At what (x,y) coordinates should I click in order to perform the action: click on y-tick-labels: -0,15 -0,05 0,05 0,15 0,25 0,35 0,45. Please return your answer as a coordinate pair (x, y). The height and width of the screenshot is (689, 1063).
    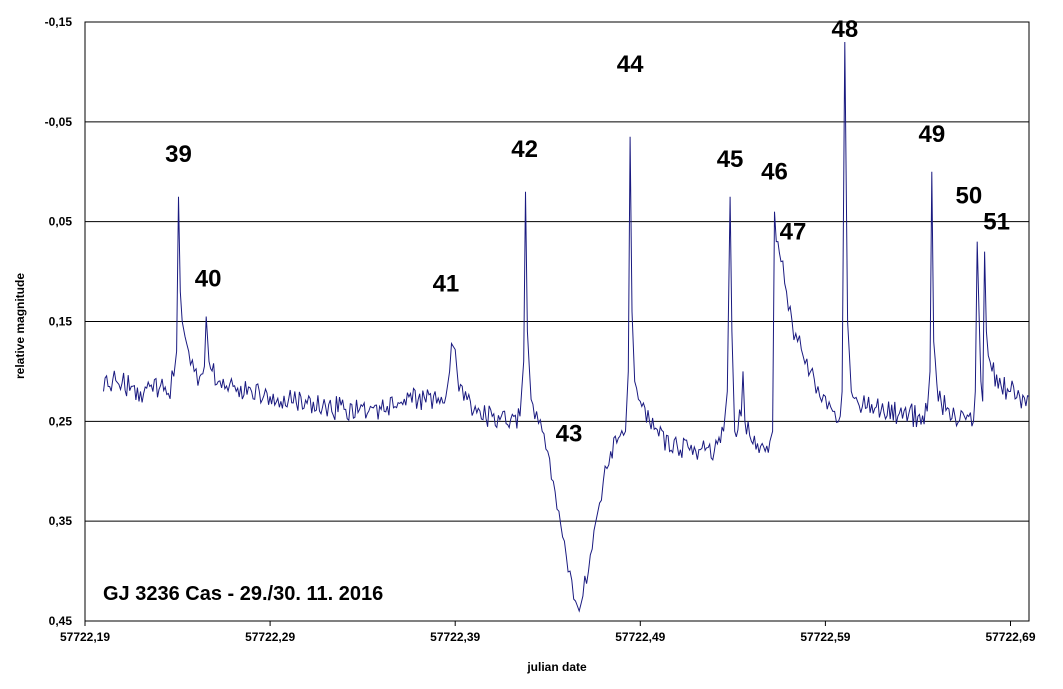
    Looking at the image, I should click on (59, 321).